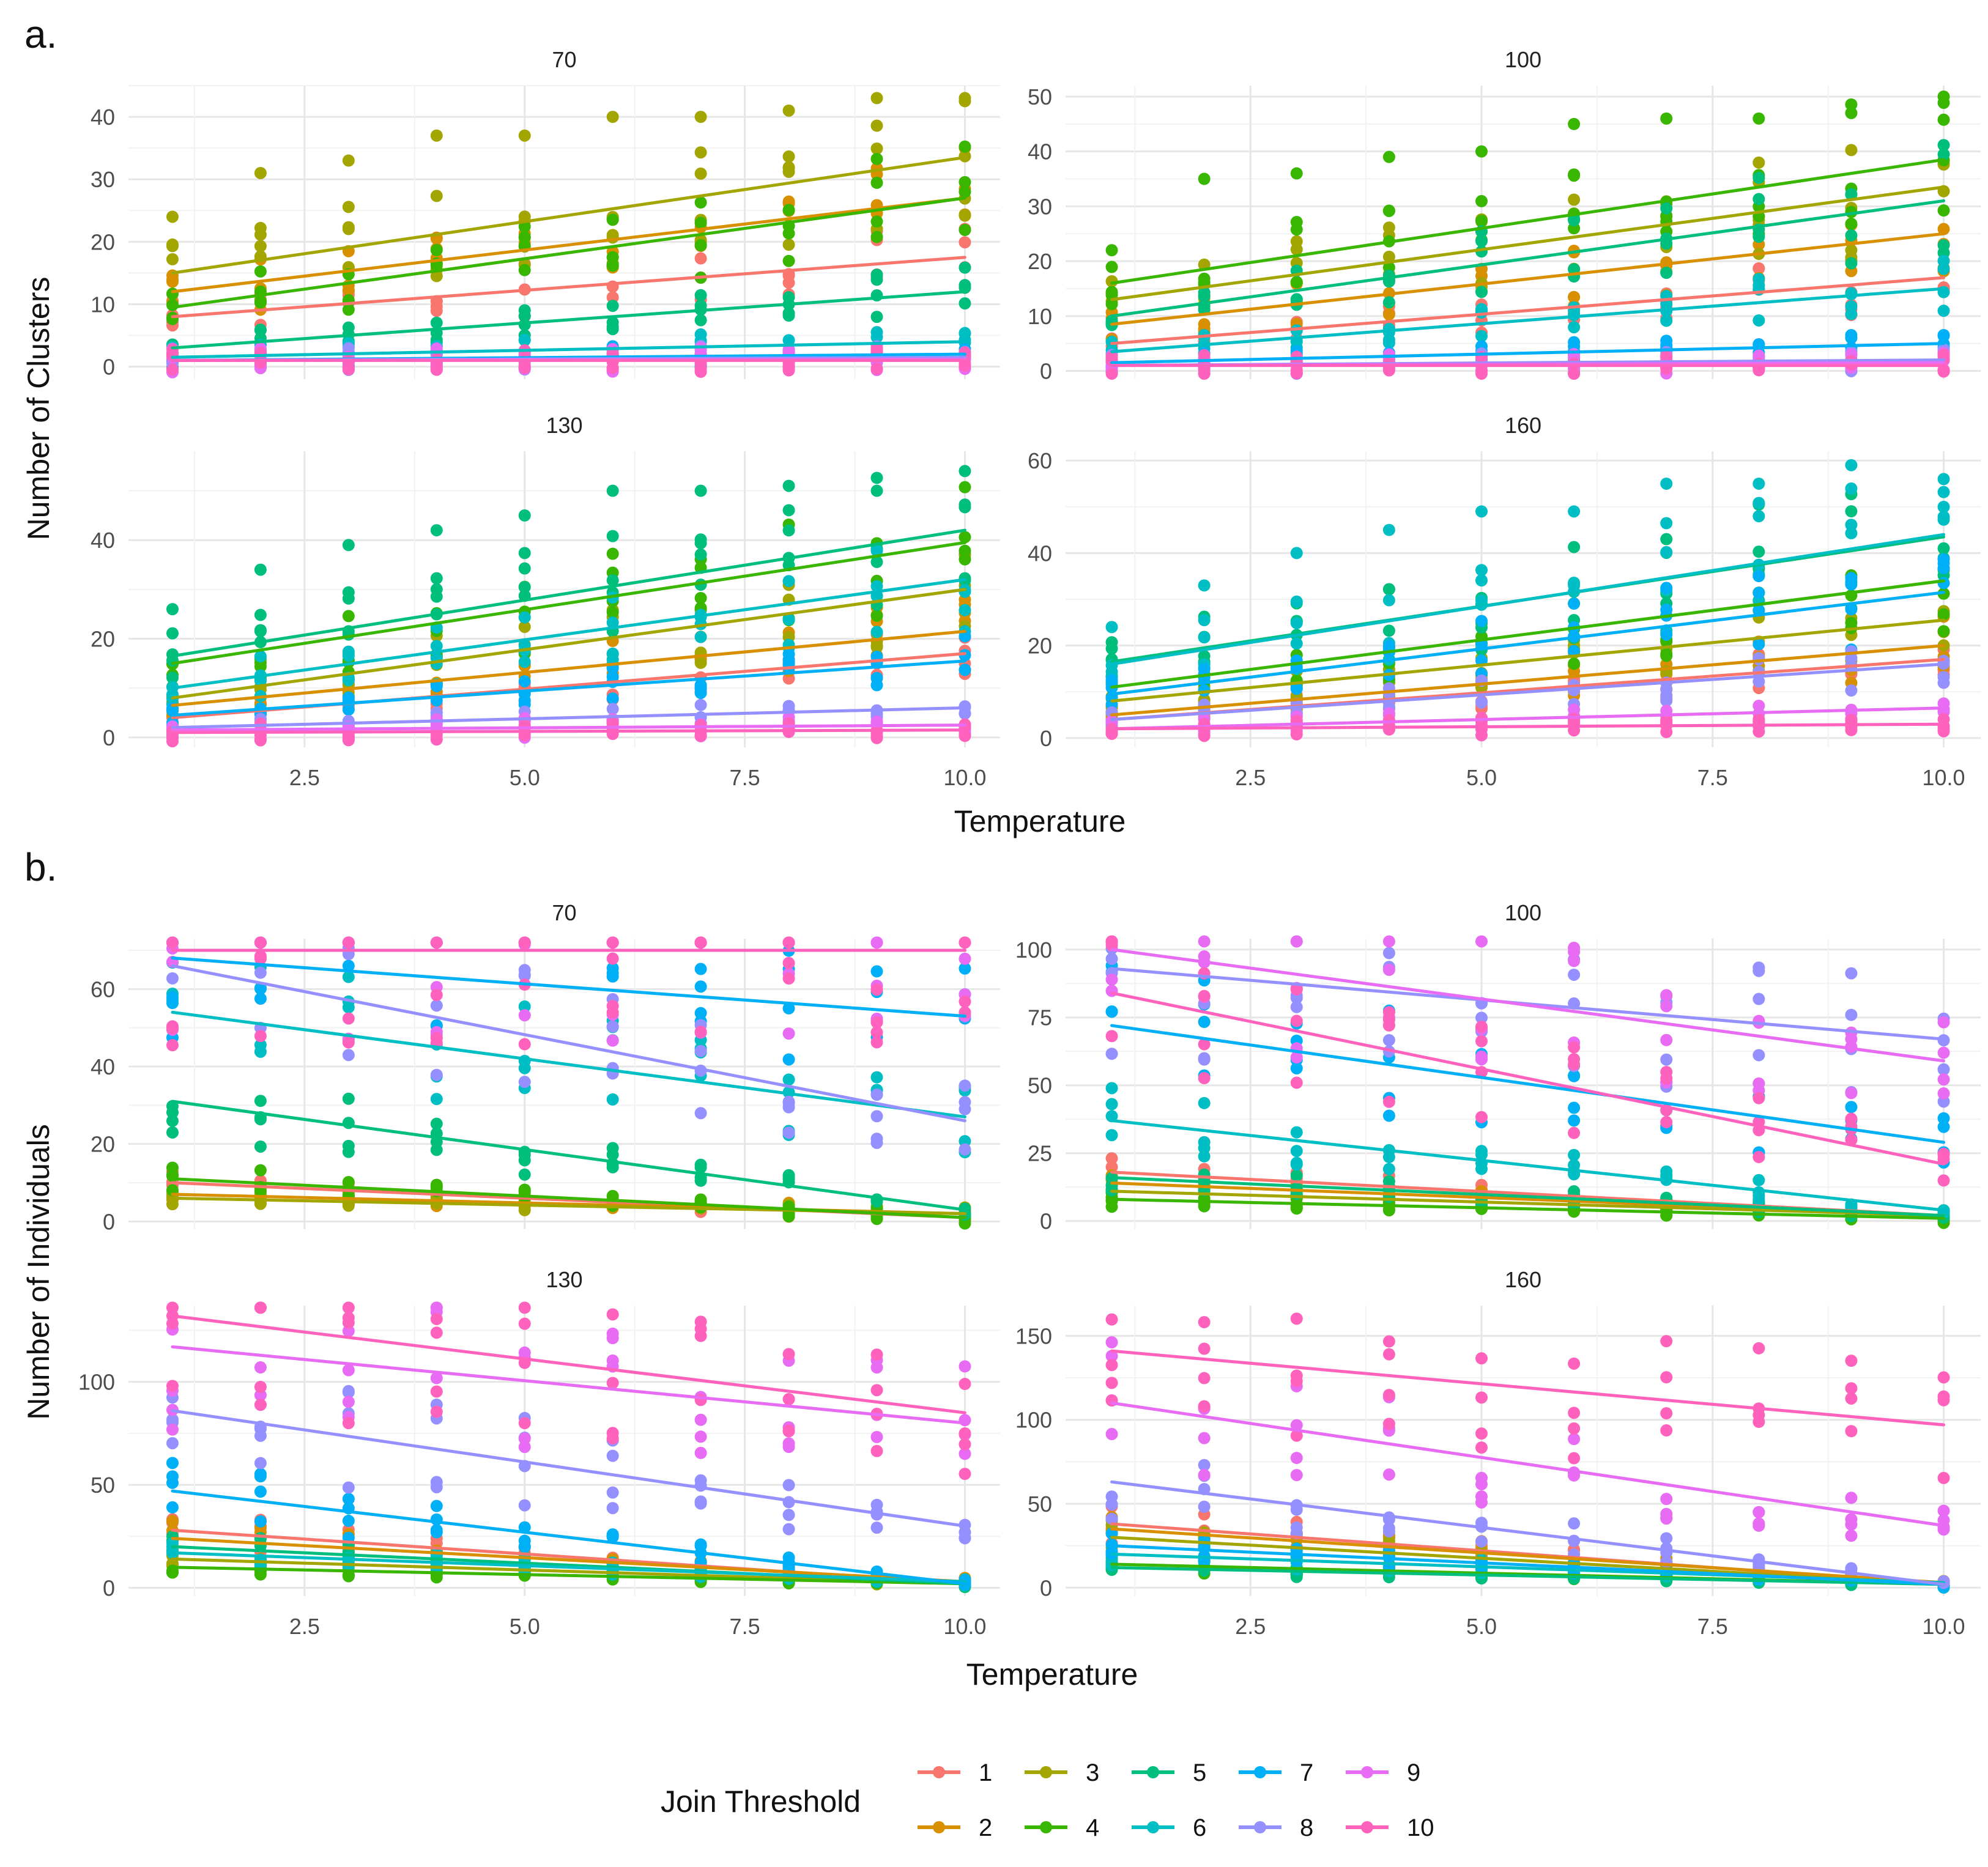 The width and height of the screenshot is (1988, 1867). Describe the element at coordinates (1383, 1772) in the screenshot. I see `legend-key-9: 9` at that location.